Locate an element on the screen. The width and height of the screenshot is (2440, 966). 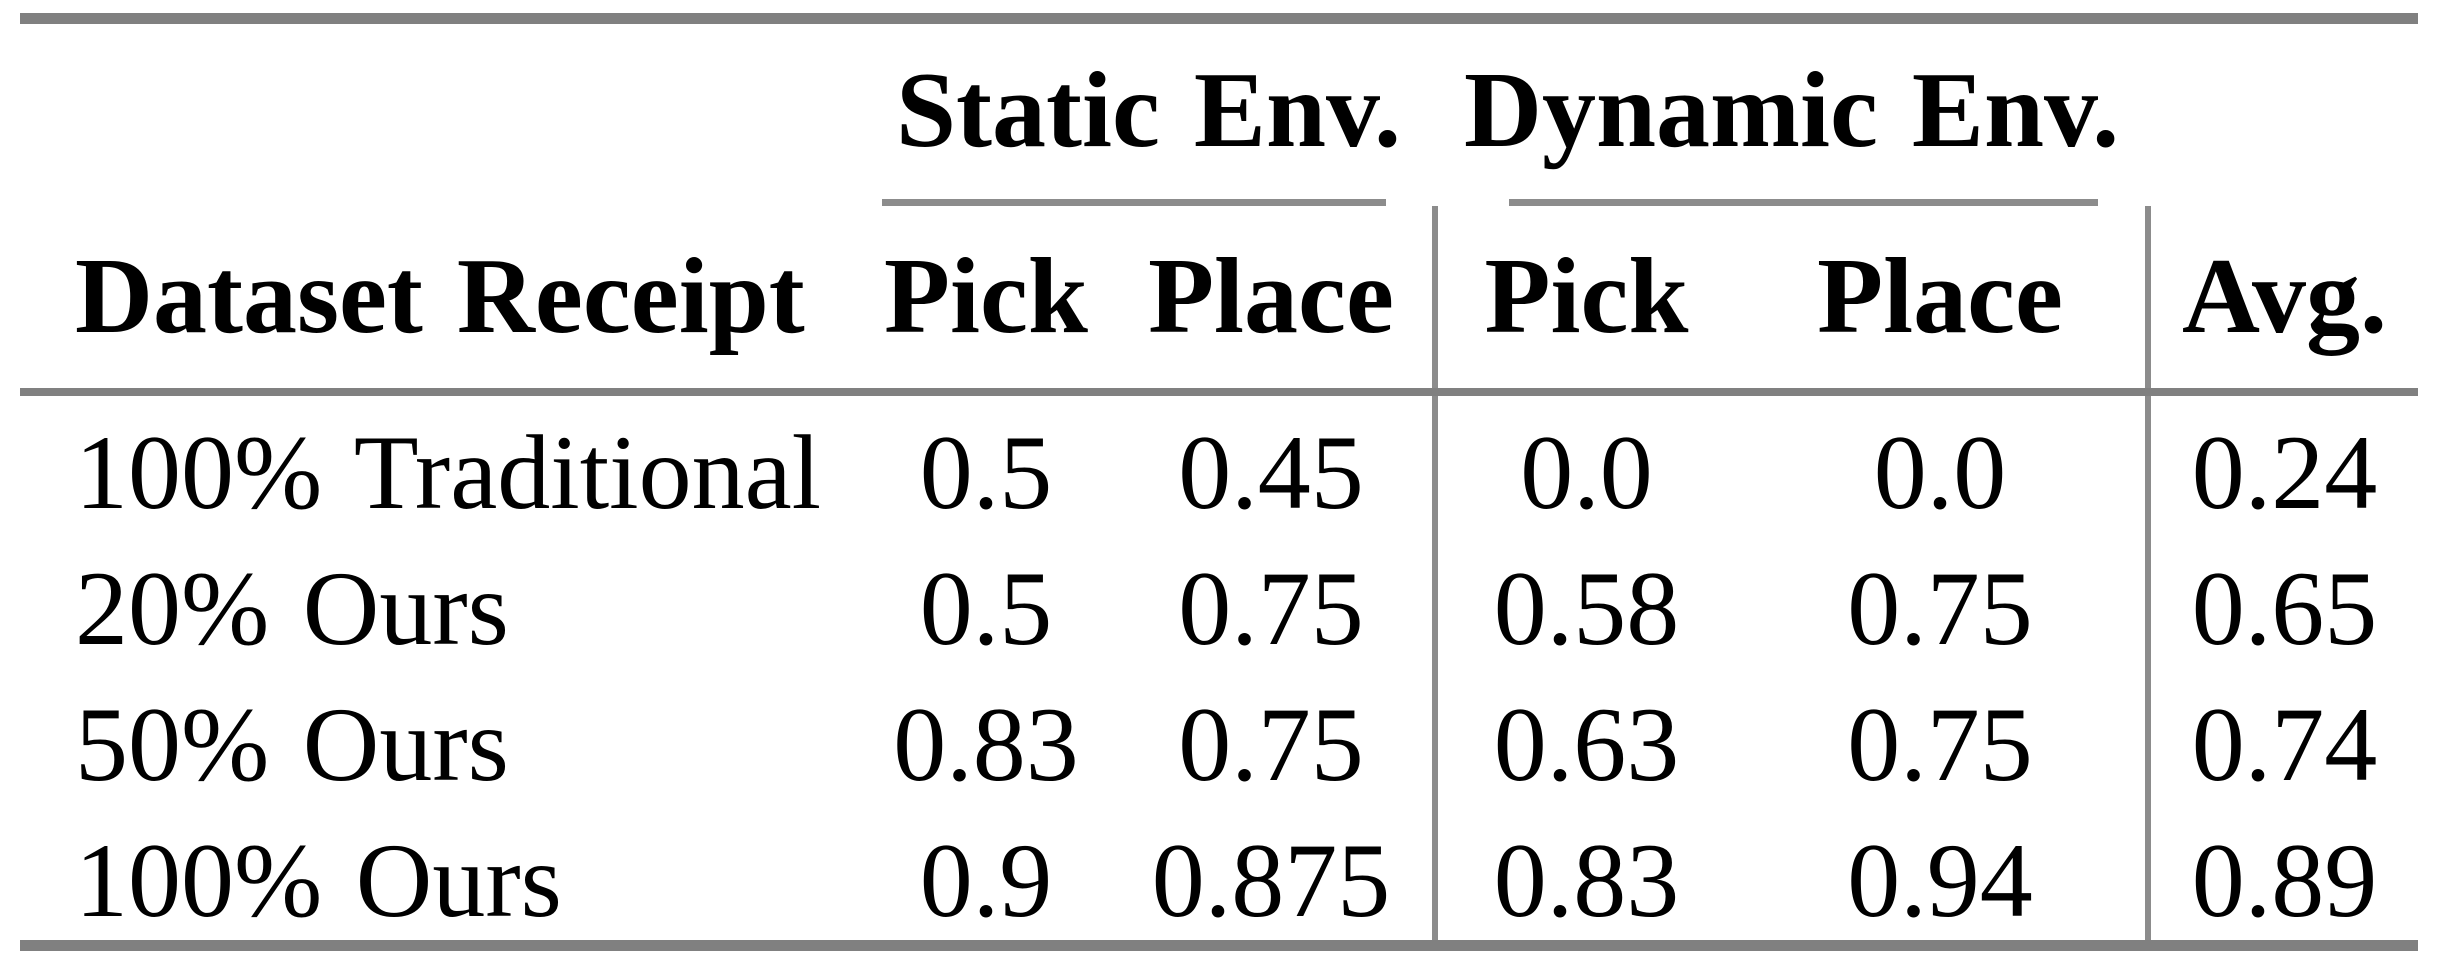
cell-dynamic-pick: 0.63 is located at coordinates (1584, 736).